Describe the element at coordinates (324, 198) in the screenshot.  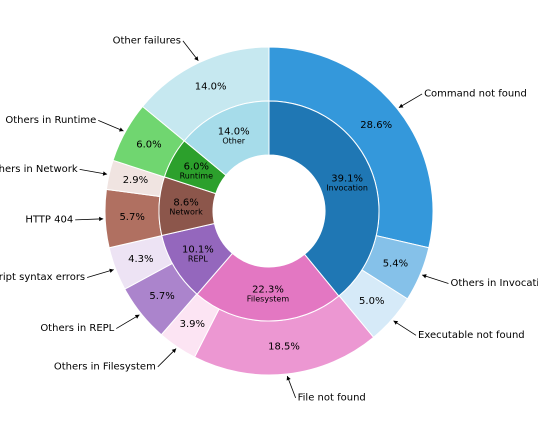
I see `inner-slice-invocation` at that location.